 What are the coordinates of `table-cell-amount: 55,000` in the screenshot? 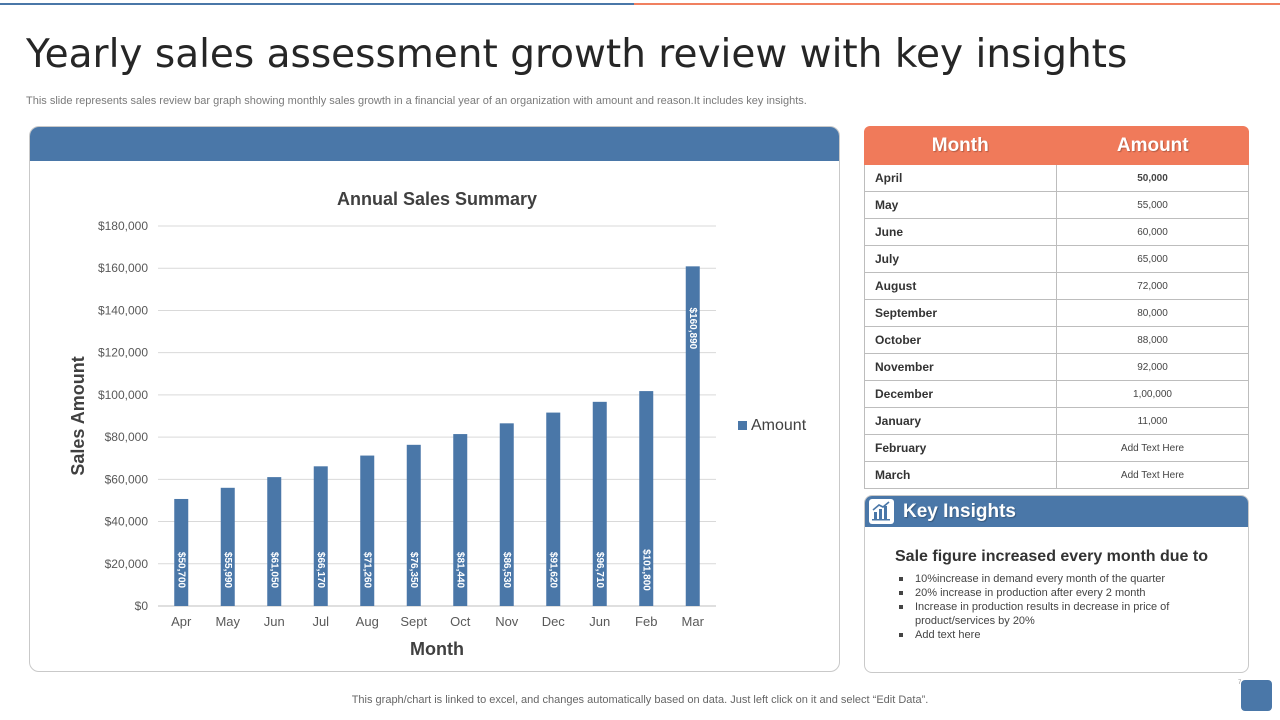 It's located at (1152, 205).